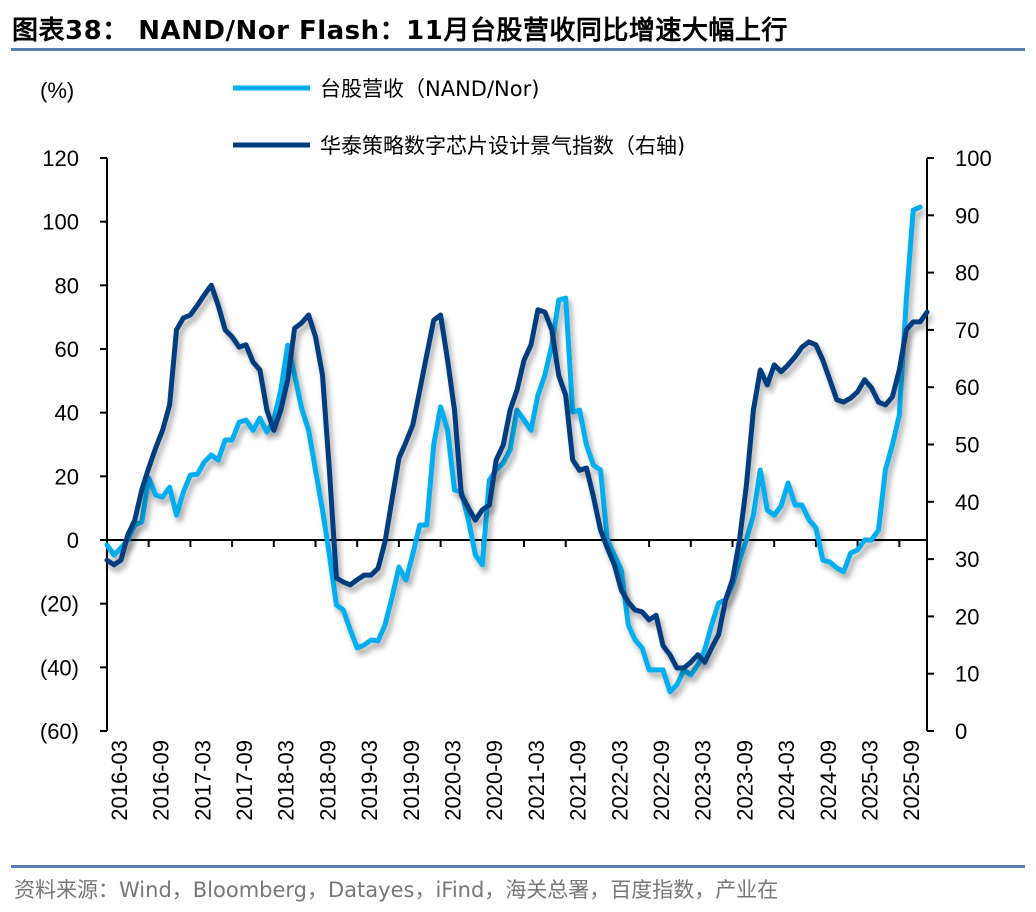 This screenshot has height=912, width=1036. What do you see at coordinates (369, 780) in the screenshot?
I see `x-tick-label: 2019-03` at bounding box center [369, 780].